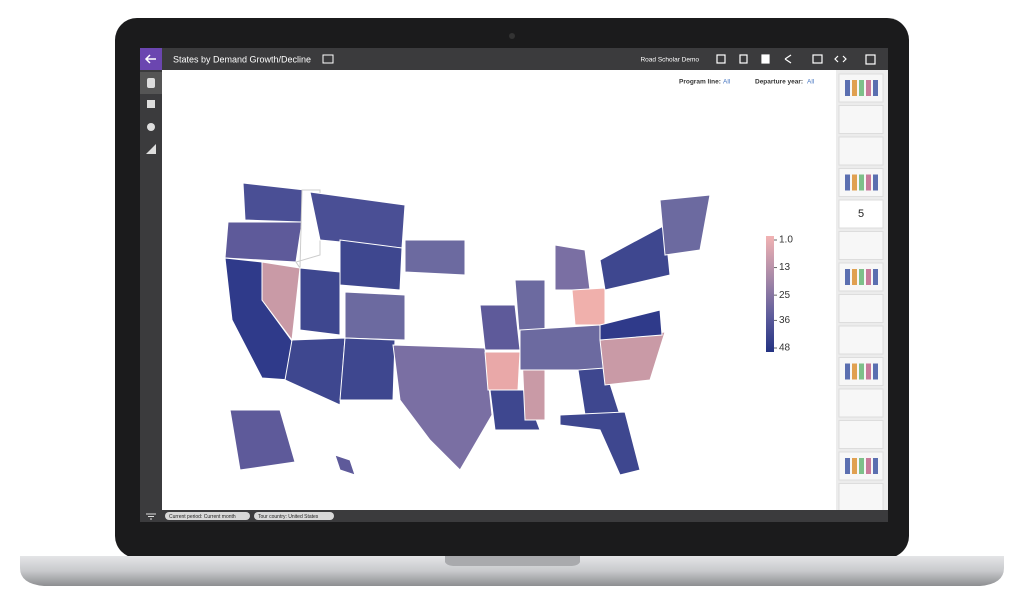 The height and width of the screenshot is (614, 1024). Describe the element at coordinates (150, 59) in the screenshot. I see `back-icon` at that location.